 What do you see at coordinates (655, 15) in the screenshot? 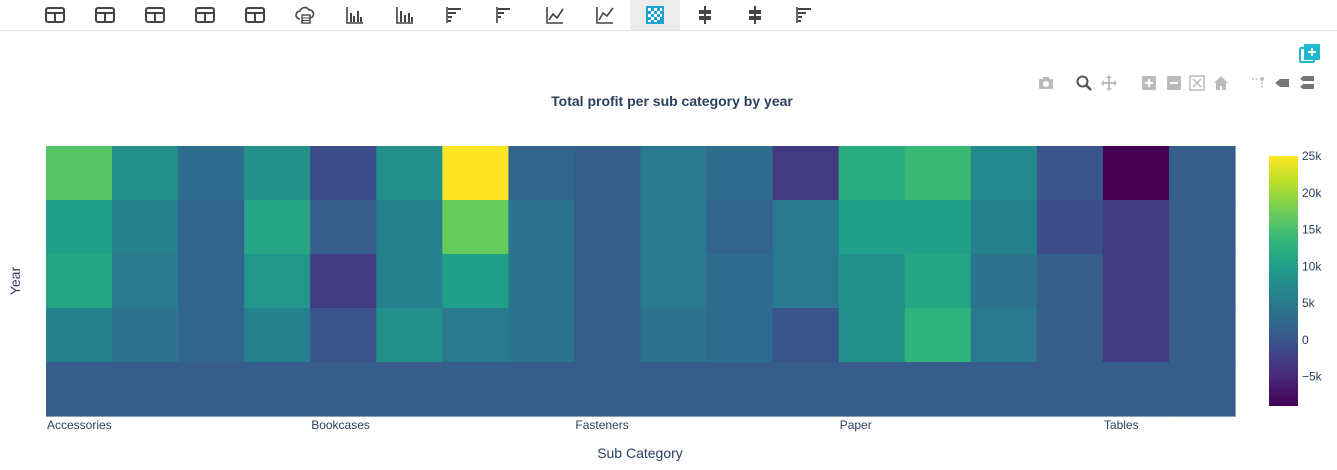
I see `heatmap-icon` at bounding box center [655, 15].